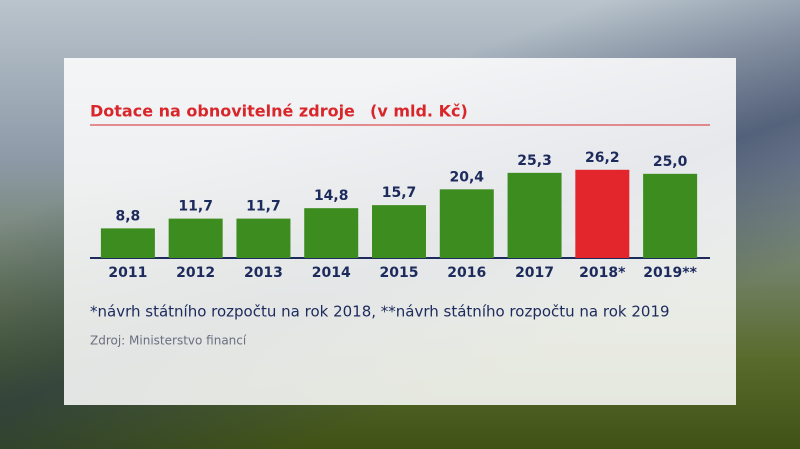  I want to click on value-label: 25,0, so click(670, 162).